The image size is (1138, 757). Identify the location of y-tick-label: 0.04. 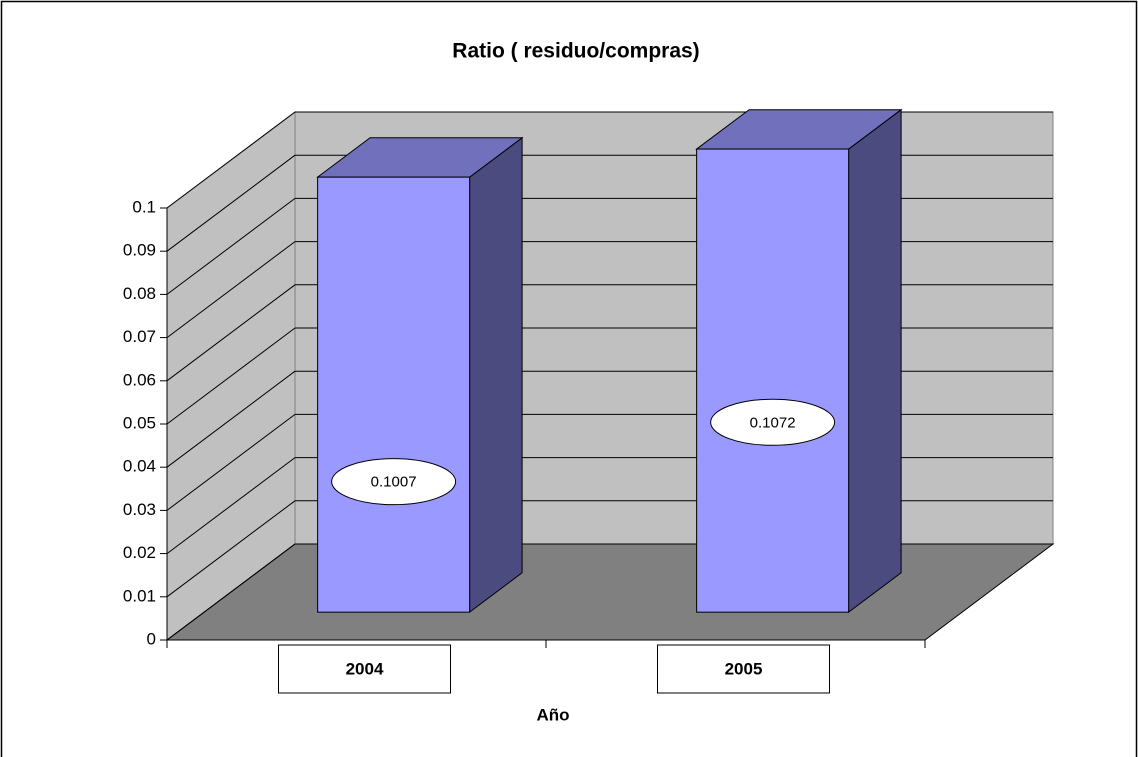
(139, 466).